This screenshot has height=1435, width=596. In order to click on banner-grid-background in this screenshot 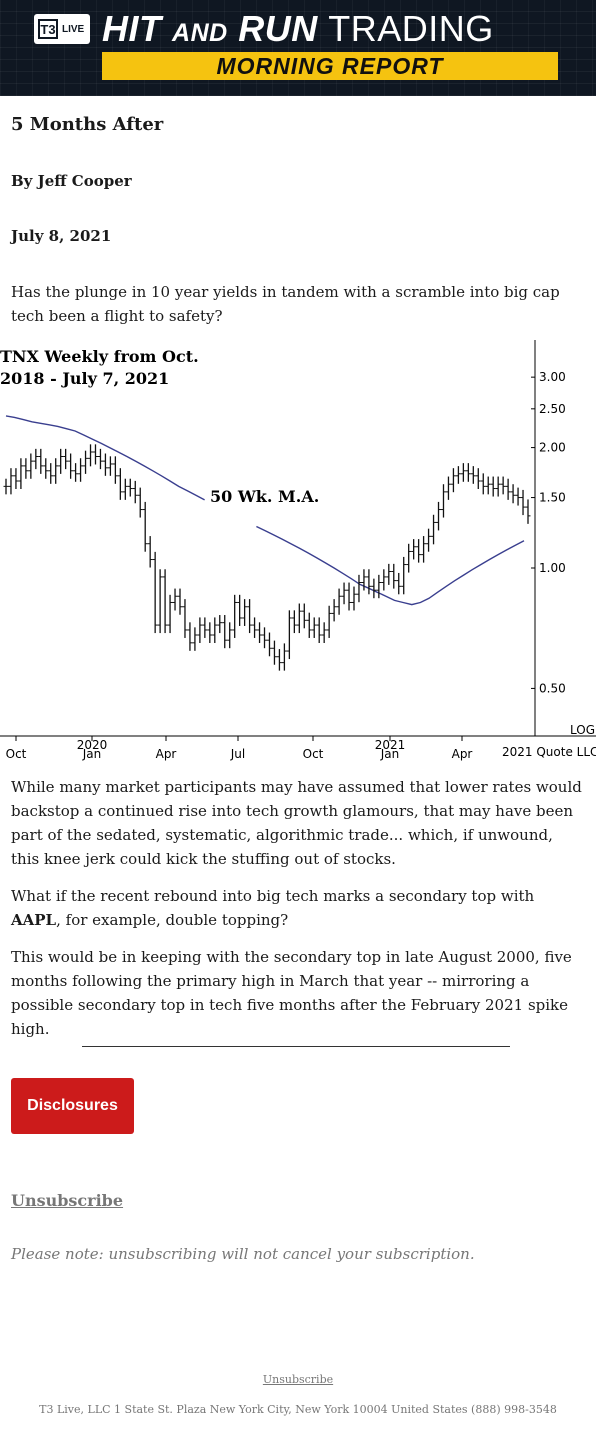, I will do `click(298, 48)`.